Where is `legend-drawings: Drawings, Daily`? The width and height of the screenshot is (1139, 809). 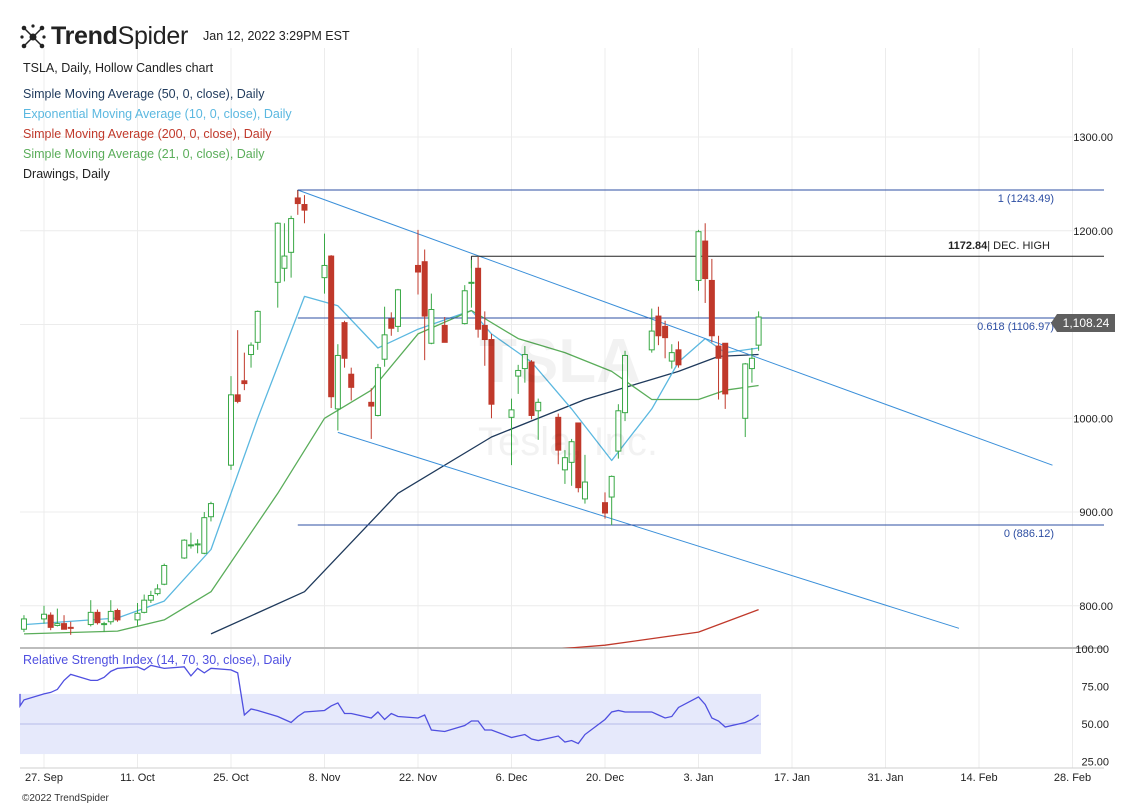
legend-drawings: Drawings, Daily is located at coordinates (66, 174).